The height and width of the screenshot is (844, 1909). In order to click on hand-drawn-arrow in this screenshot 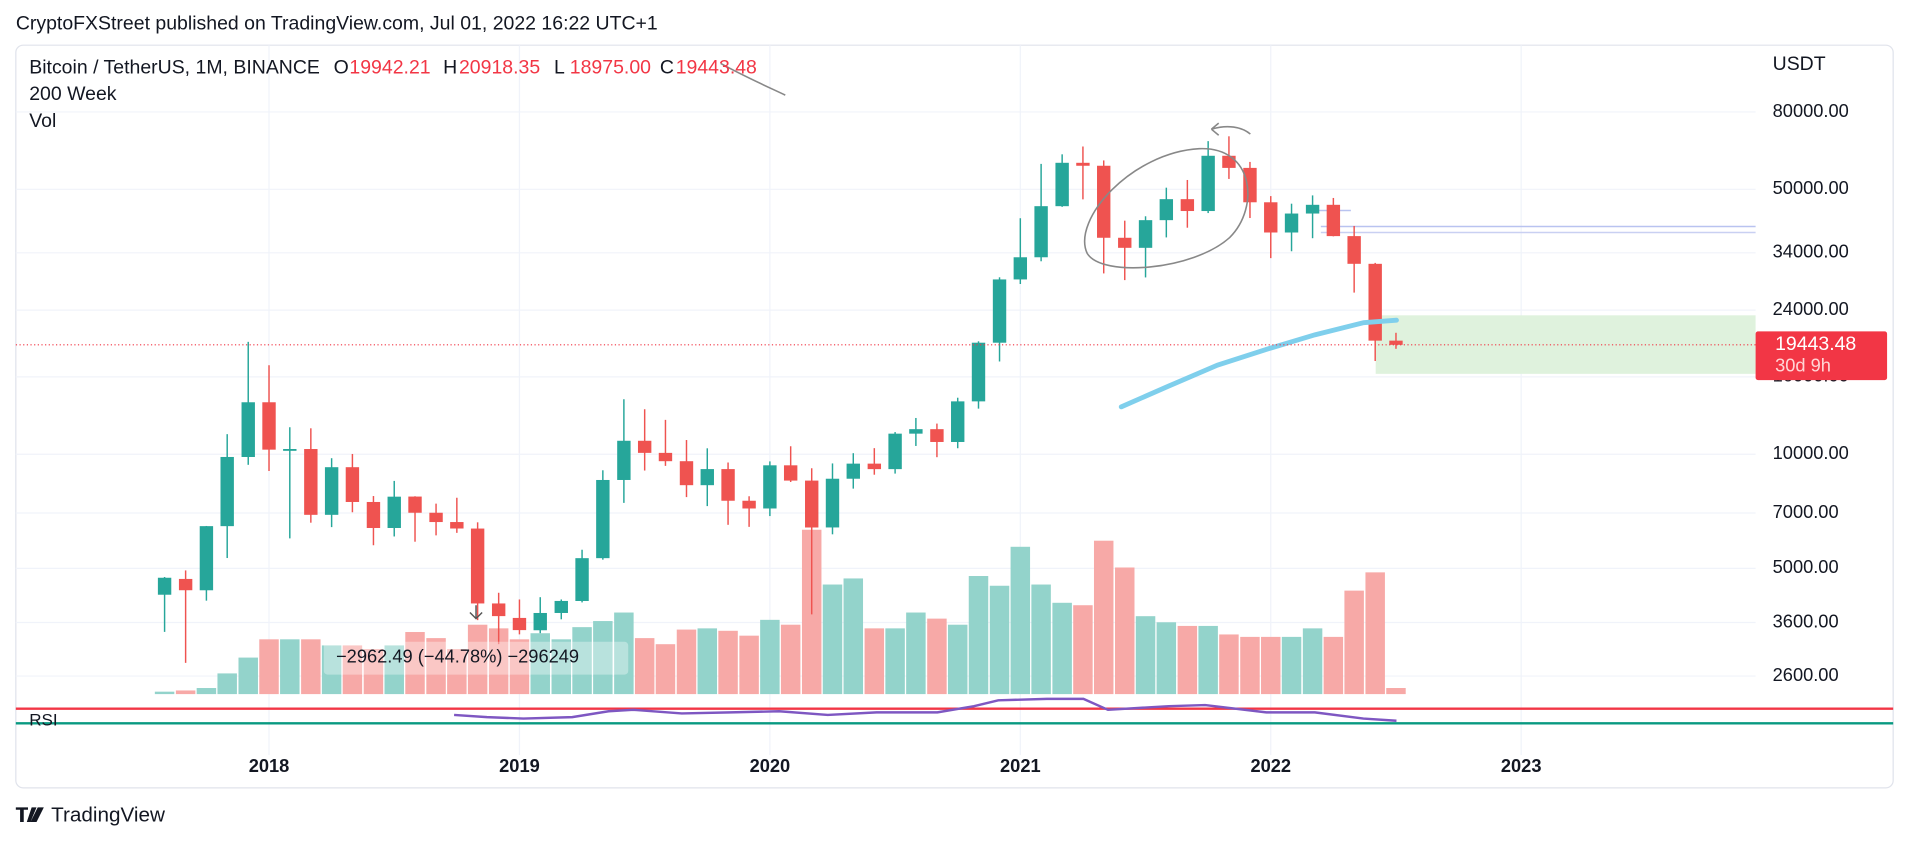, I will do `click(1230, 129)`.